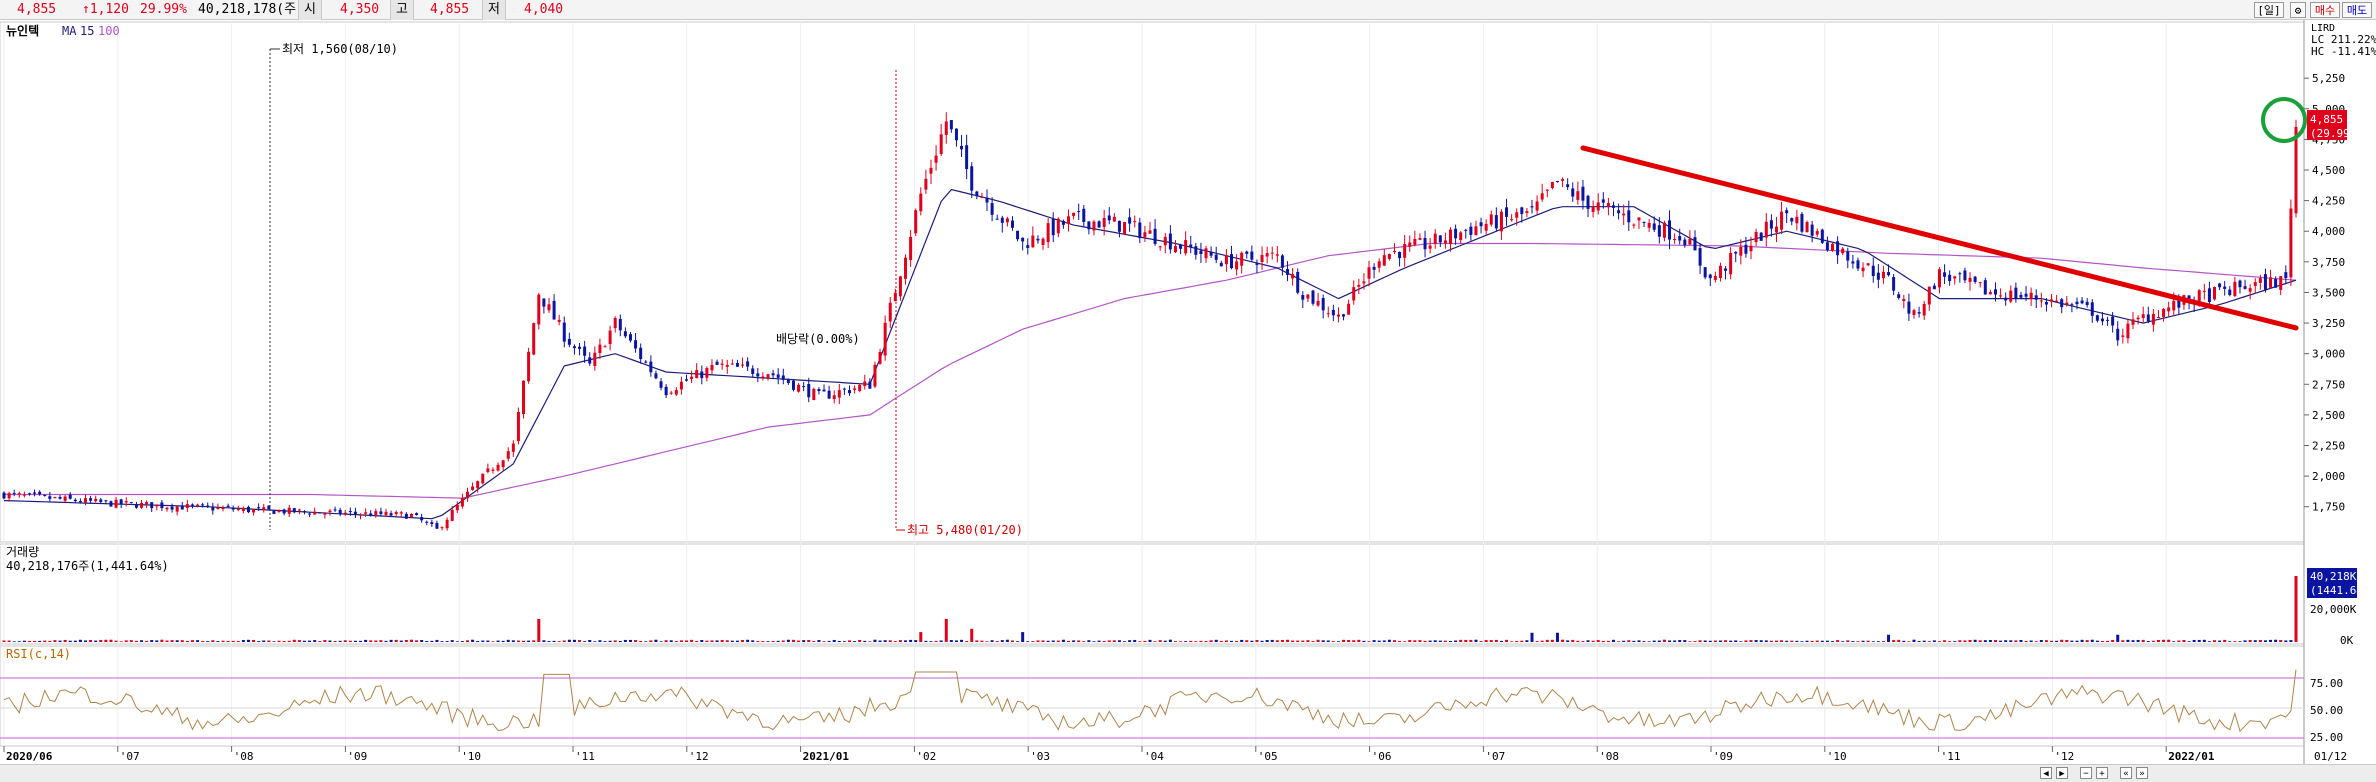 The width and height of the screenshot is (2376, 782). What do you see at coordinates (2332, 583) in the screenshot?
I see `volume-tag` at bounding box center [2332, 583].